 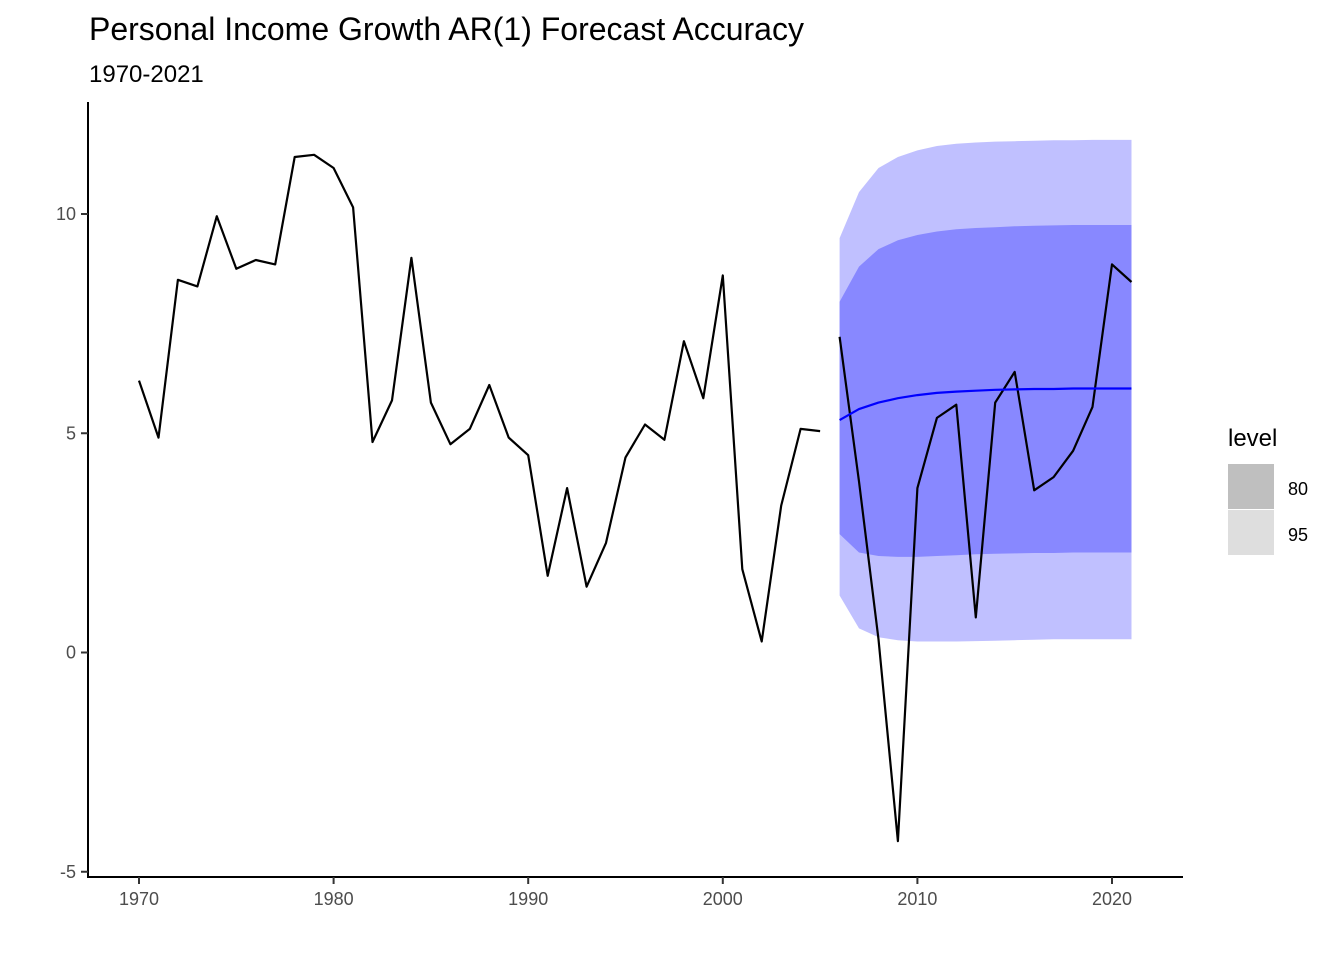 What do you see at coordinates (334, 899) in the screenshot?
I see `x-tick-label: 1980` at bounding box center [334, 899].